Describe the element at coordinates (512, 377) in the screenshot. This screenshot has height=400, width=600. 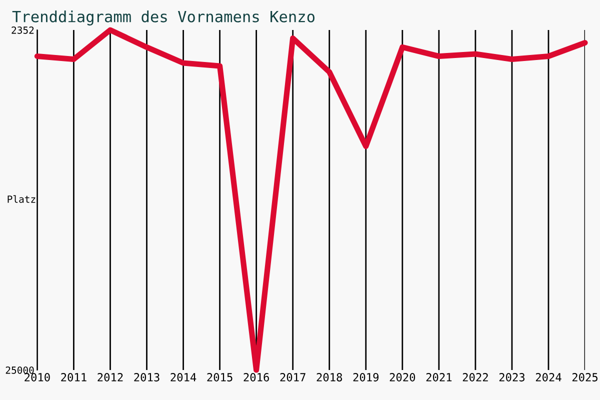
I see `x-tick-label: 2023` at that location.